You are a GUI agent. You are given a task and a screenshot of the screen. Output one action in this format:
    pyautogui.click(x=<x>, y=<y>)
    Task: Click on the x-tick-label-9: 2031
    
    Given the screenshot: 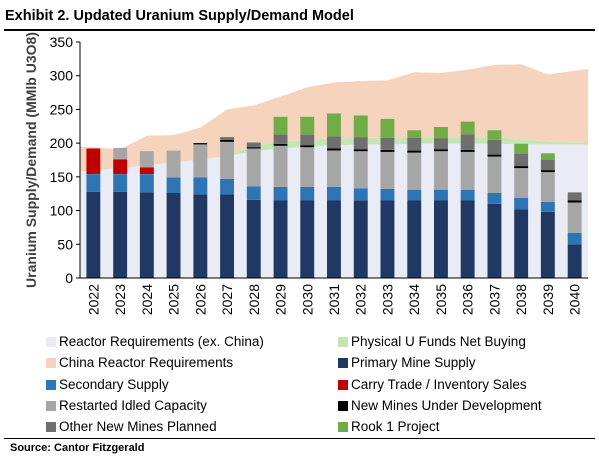 What is the action you would take?
    pyautogui.click(x=334, y=299)
    